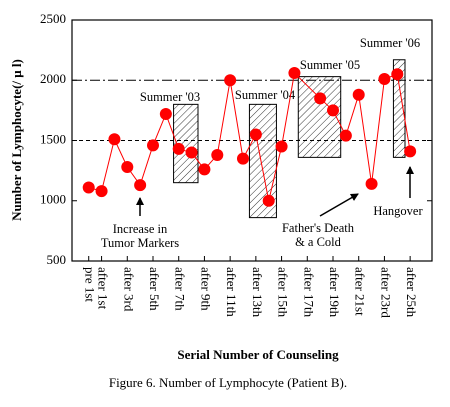  What do you see at coordinates (231, 292) in the screenshot?
I see `x-tick-label: after 11th` at bounding box center [231, 292].